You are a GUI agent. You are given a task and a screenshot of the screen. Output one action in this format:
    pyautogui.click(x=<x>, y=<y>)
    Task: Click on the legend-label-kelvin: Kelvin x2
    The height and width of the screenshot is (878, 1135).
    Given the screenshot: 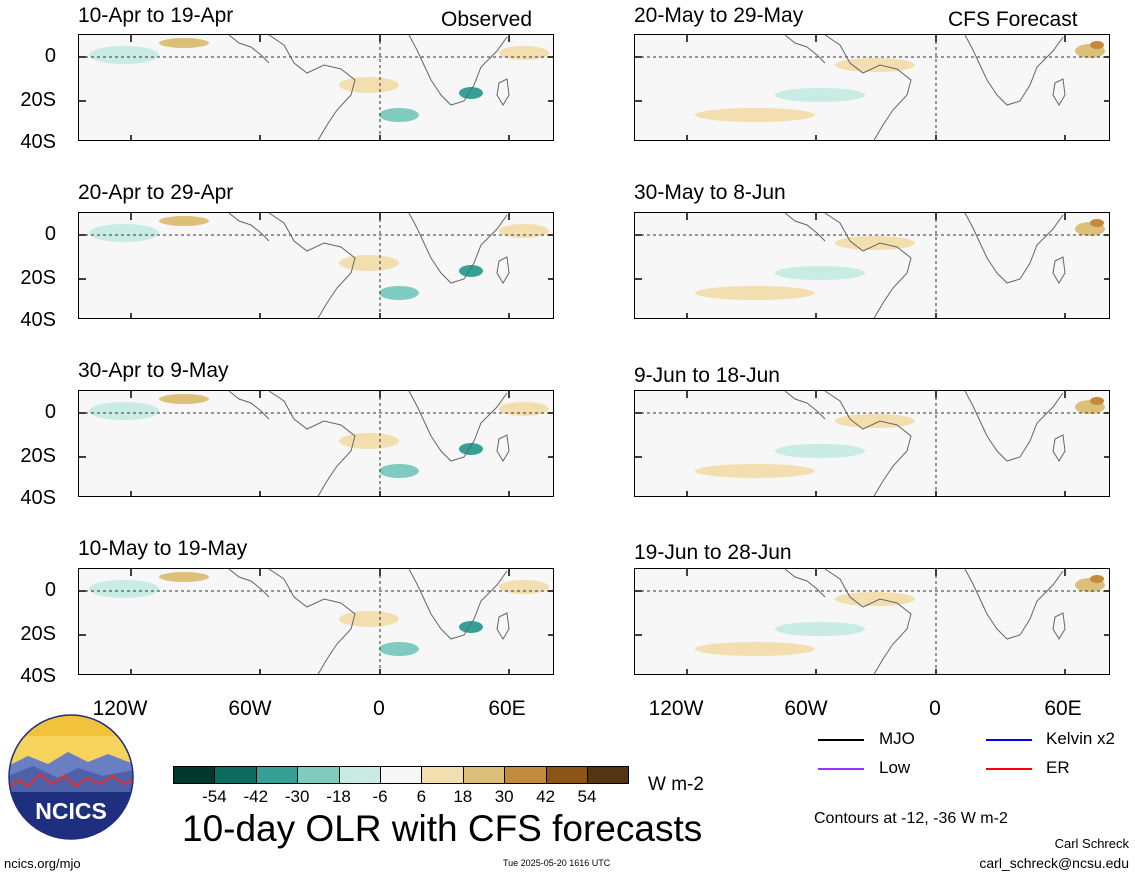 What is the action you would take?
    pyautogui.click(x=1080, y=738)
    